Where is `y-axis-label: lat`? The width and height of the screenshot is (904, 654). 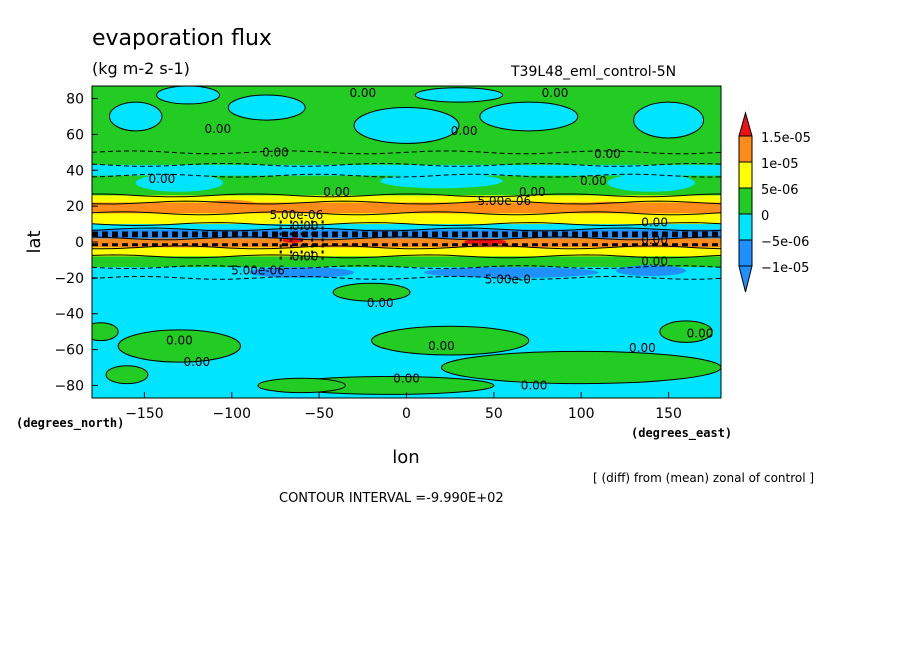 y-axis-label: lat is located at coordinates (34, 241).